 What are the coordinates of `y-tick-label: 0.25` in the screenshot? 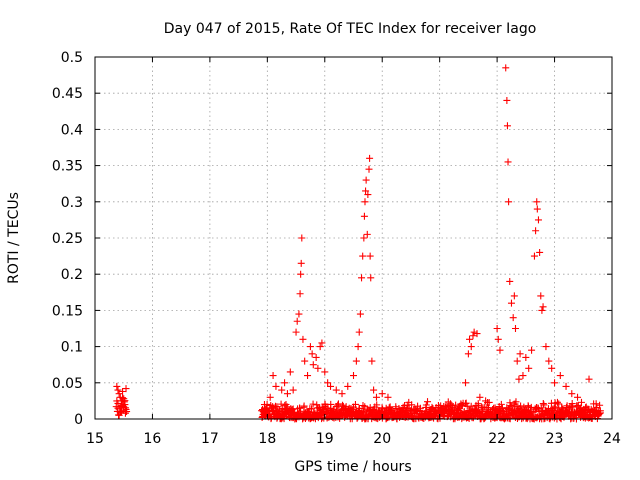 It's located at (67, 239).